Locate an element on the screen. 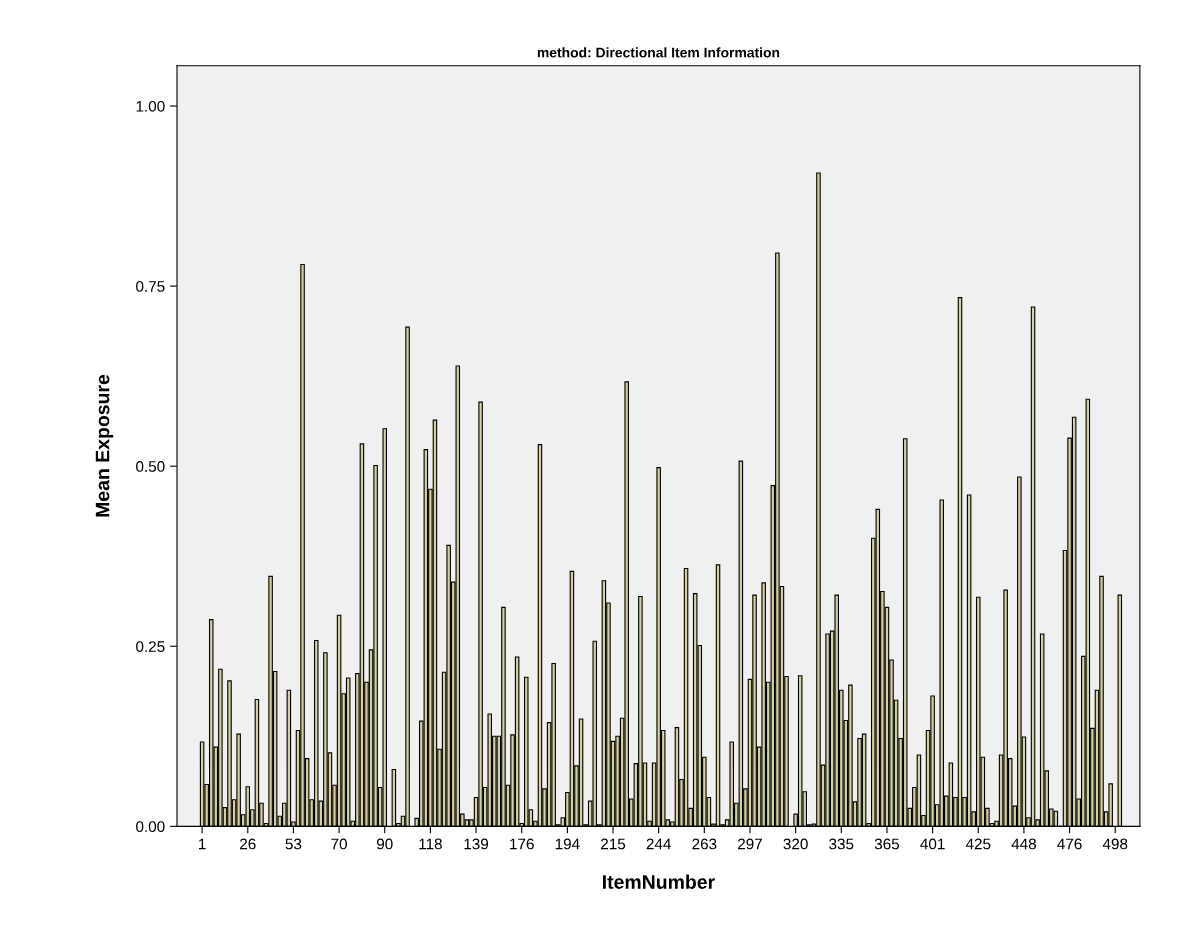 The image size is (1180, 952). x-axis-title: ItemNumber is located at coordinates (659, 881).